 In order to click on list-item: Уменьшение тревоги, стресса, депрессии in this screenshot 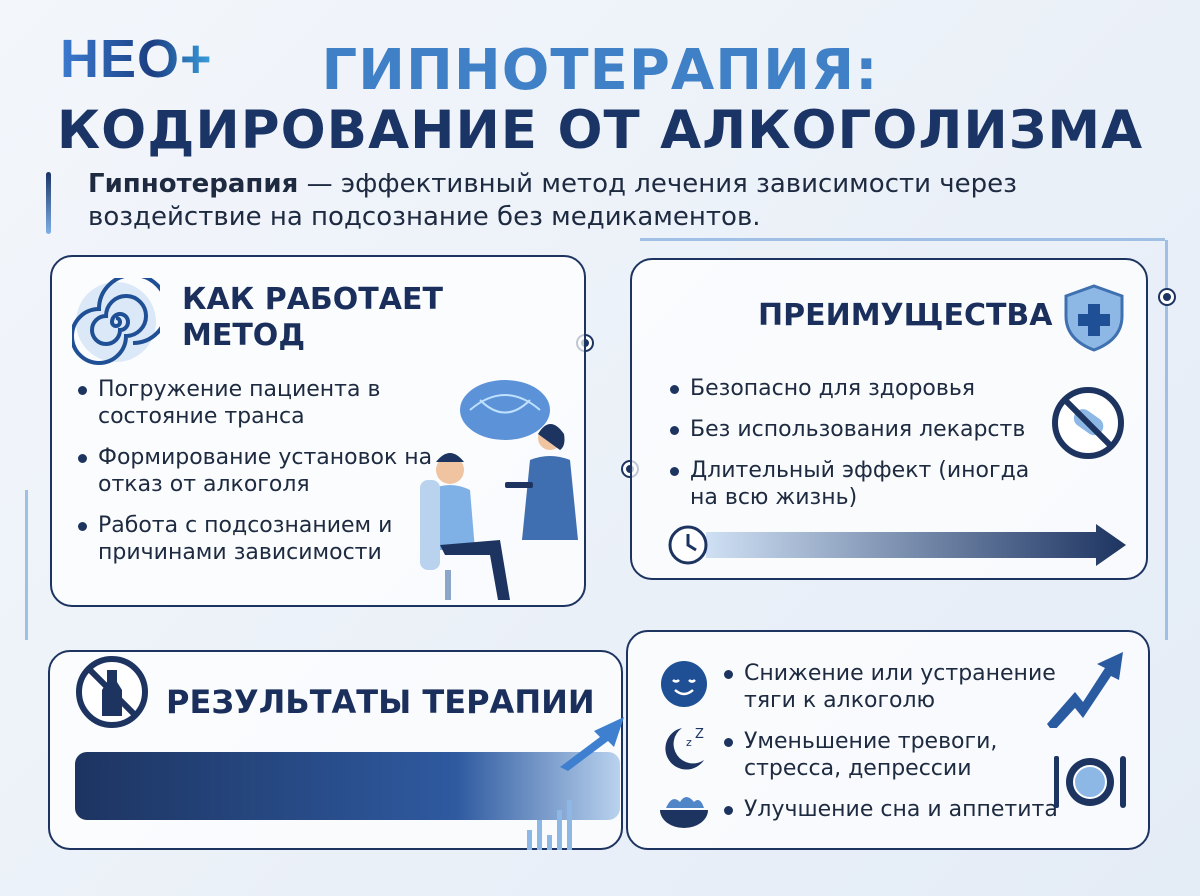, I will do `click(892, 755)`.